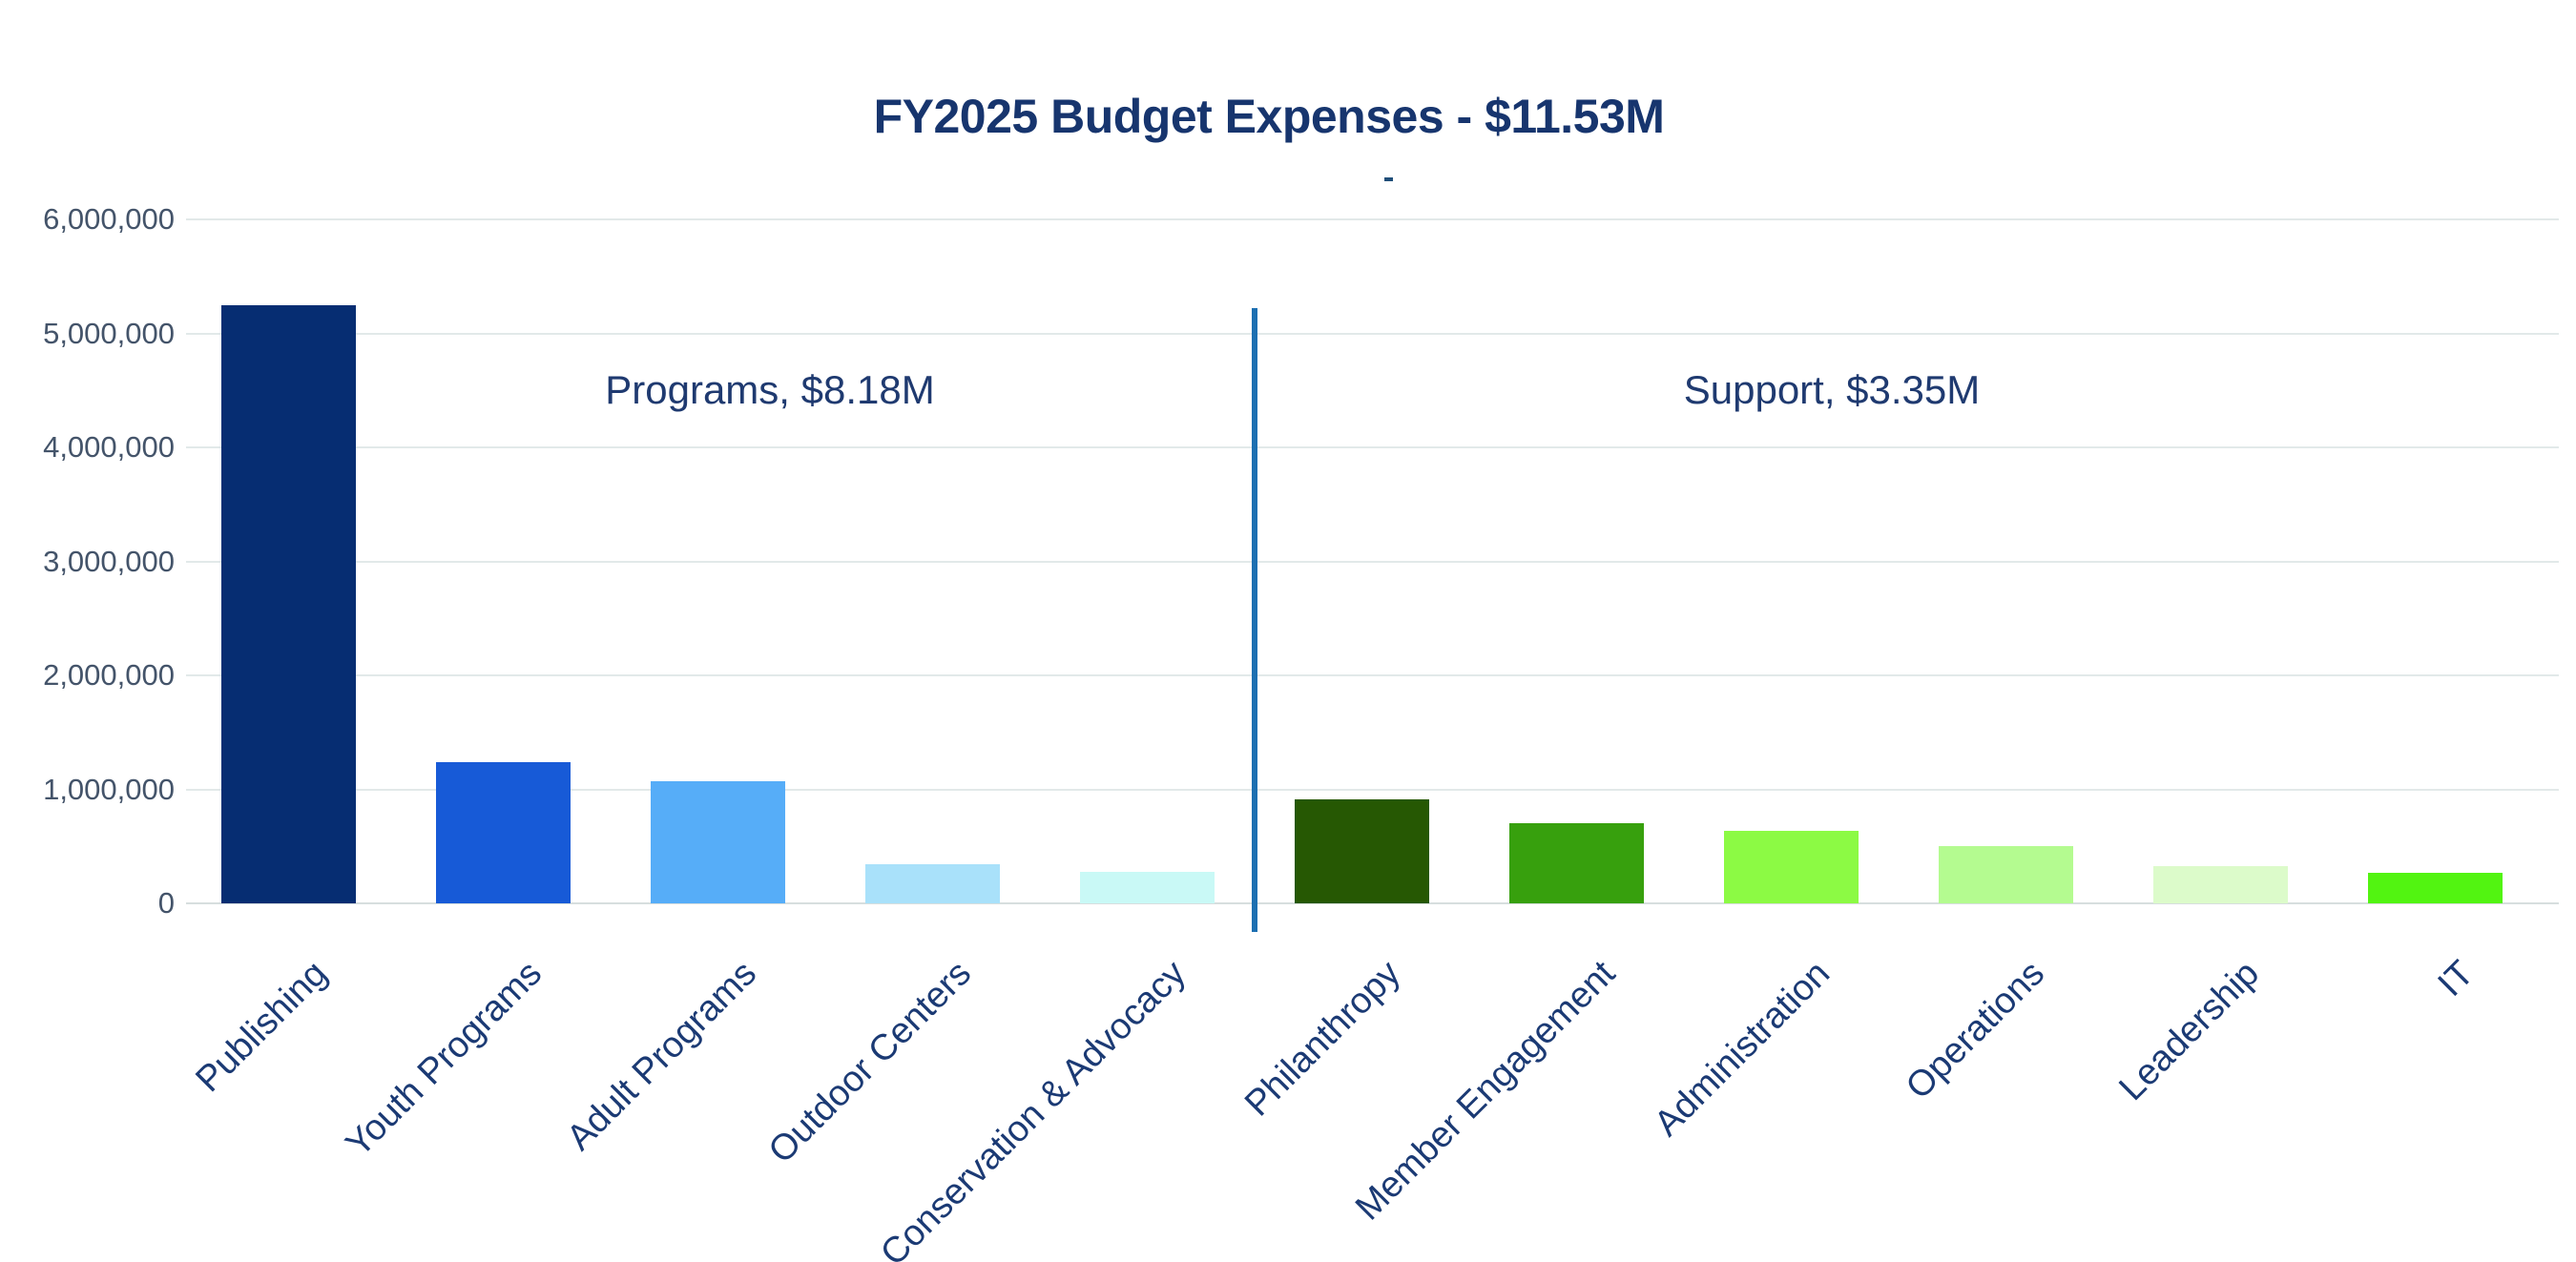 Image resolution: width=2576 pixels, height=1262 pixels. What do you see at coordinates (1388, 179) in the screenshot?
I see `stray-mark` at bounding box center [1388, 179].